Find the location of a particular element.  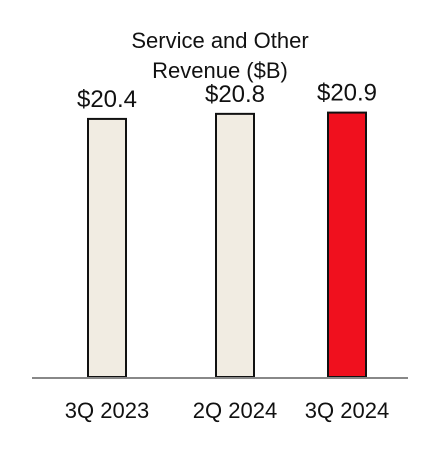

value-label: $20.9 is located at coordinates (347, 93).